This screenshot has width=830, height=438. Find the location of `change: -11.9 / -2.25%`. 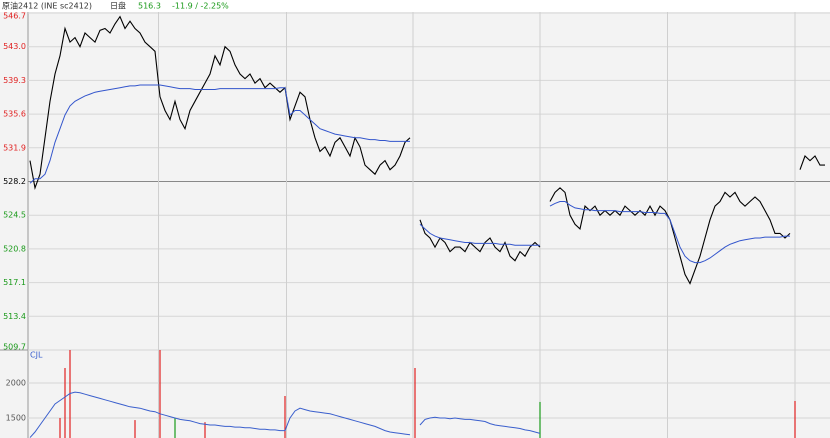

change: -11.9 / -2.25% is located at coordinates (200, 6).